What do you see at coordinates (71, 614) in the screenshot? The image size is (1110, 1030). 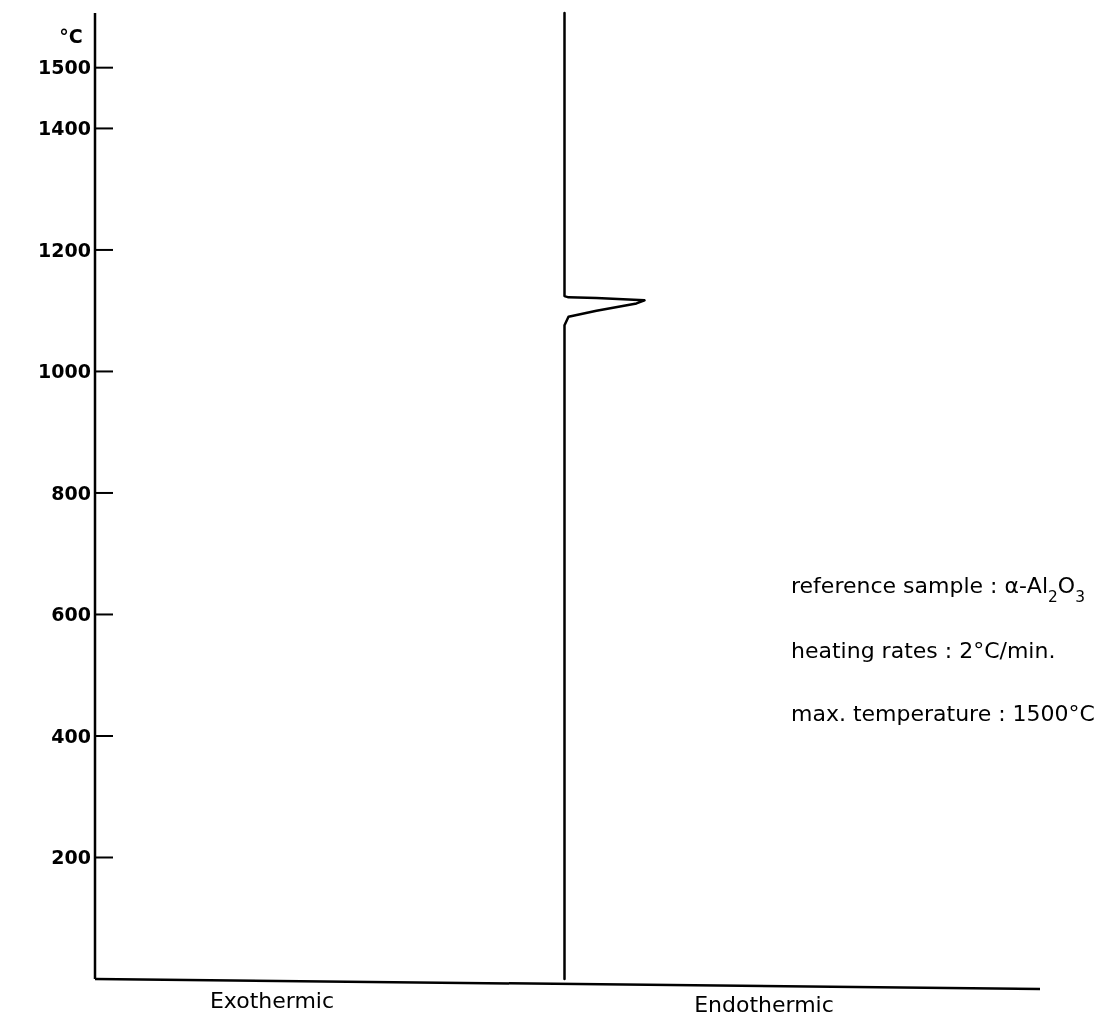 I see `y-tick-label: 600` at bounding box center [71, 614].